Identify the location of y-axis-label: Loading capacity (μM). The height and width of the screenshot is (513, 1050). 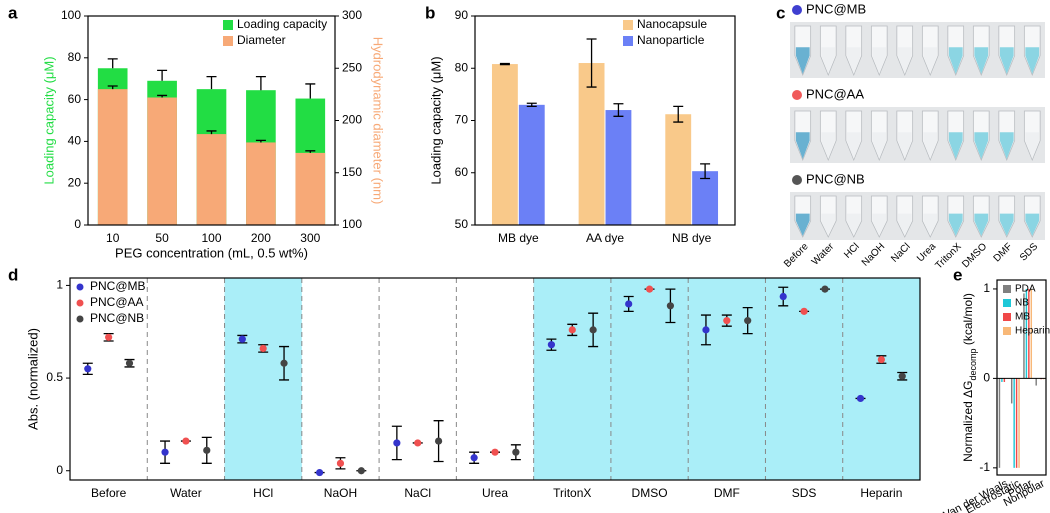
(435, 120).